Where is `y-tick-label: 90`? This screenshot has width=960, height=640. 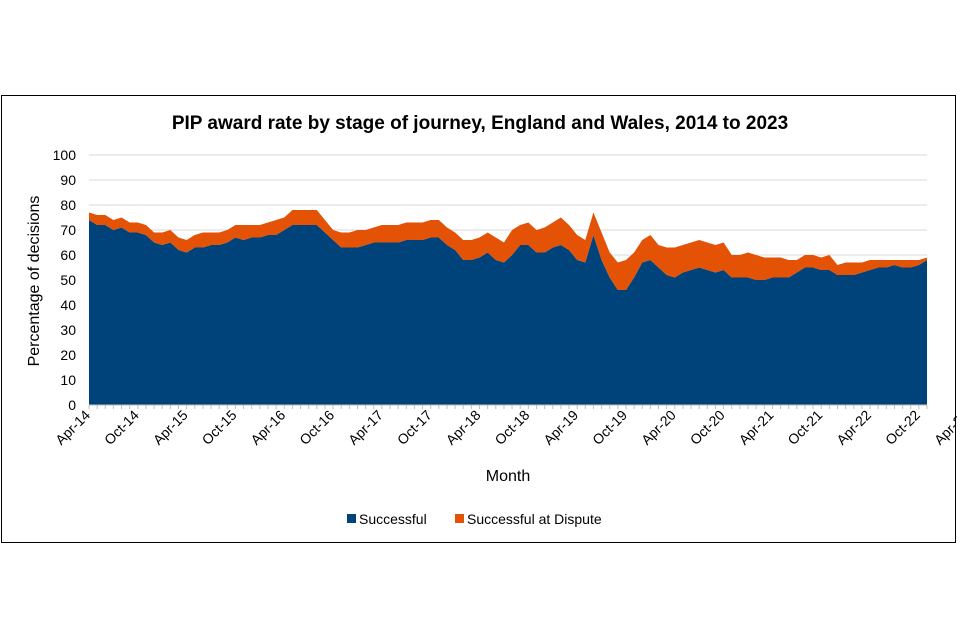 y-tick-label: 90 is located at coordinates (68, 180).